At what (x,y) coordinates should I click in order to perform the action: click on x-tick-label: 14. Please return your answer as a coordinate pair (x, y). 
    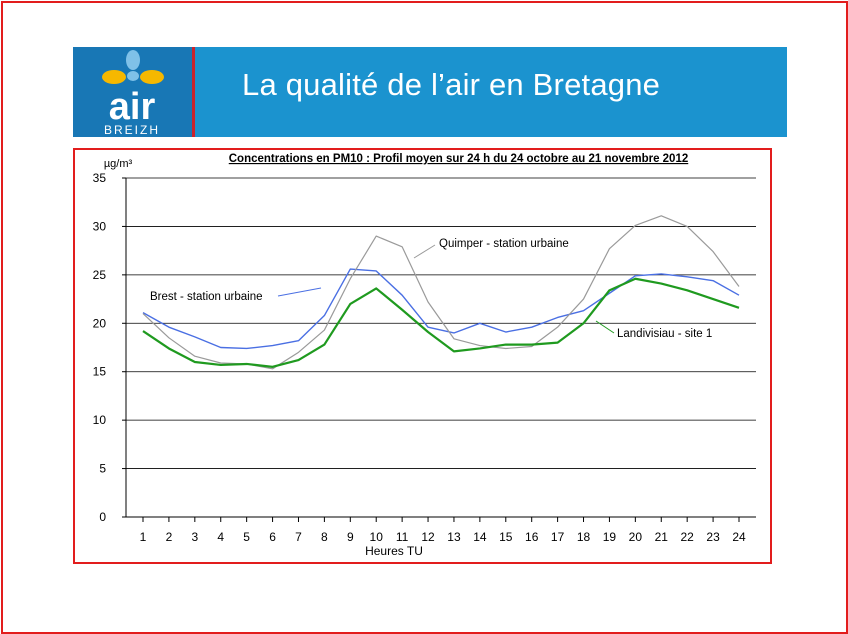
    Looking at the image, I should click on (480, 537).